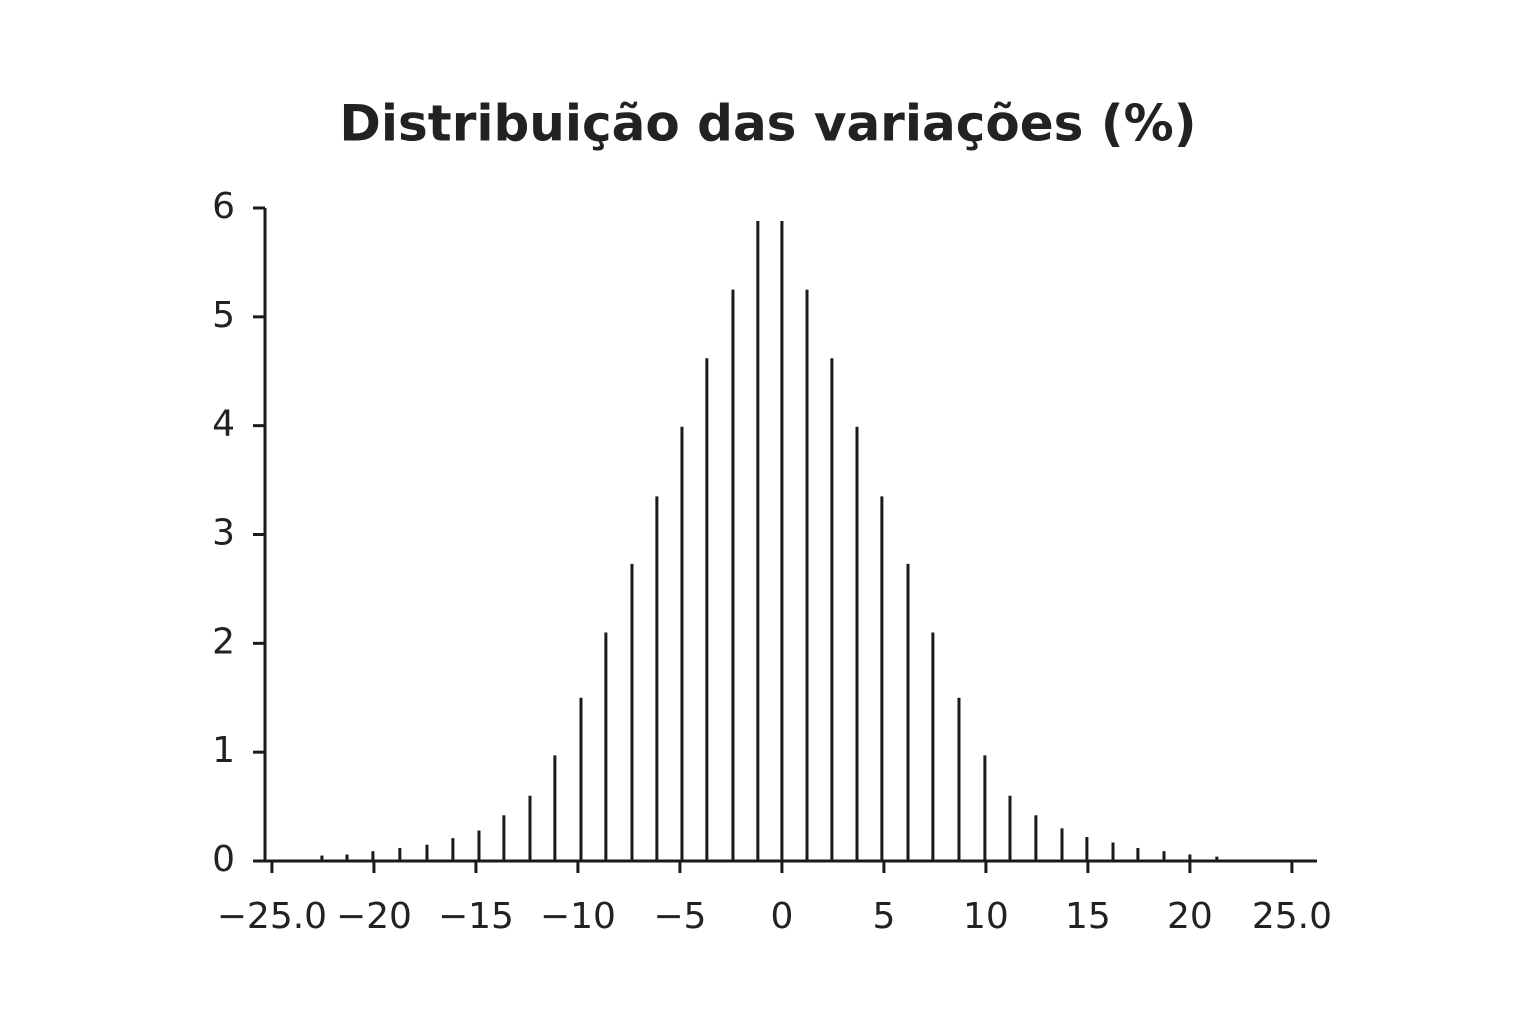  Describe the element at coordinates (223, 315) in the screenshot. I see `y-tick-label: 5` at that location.